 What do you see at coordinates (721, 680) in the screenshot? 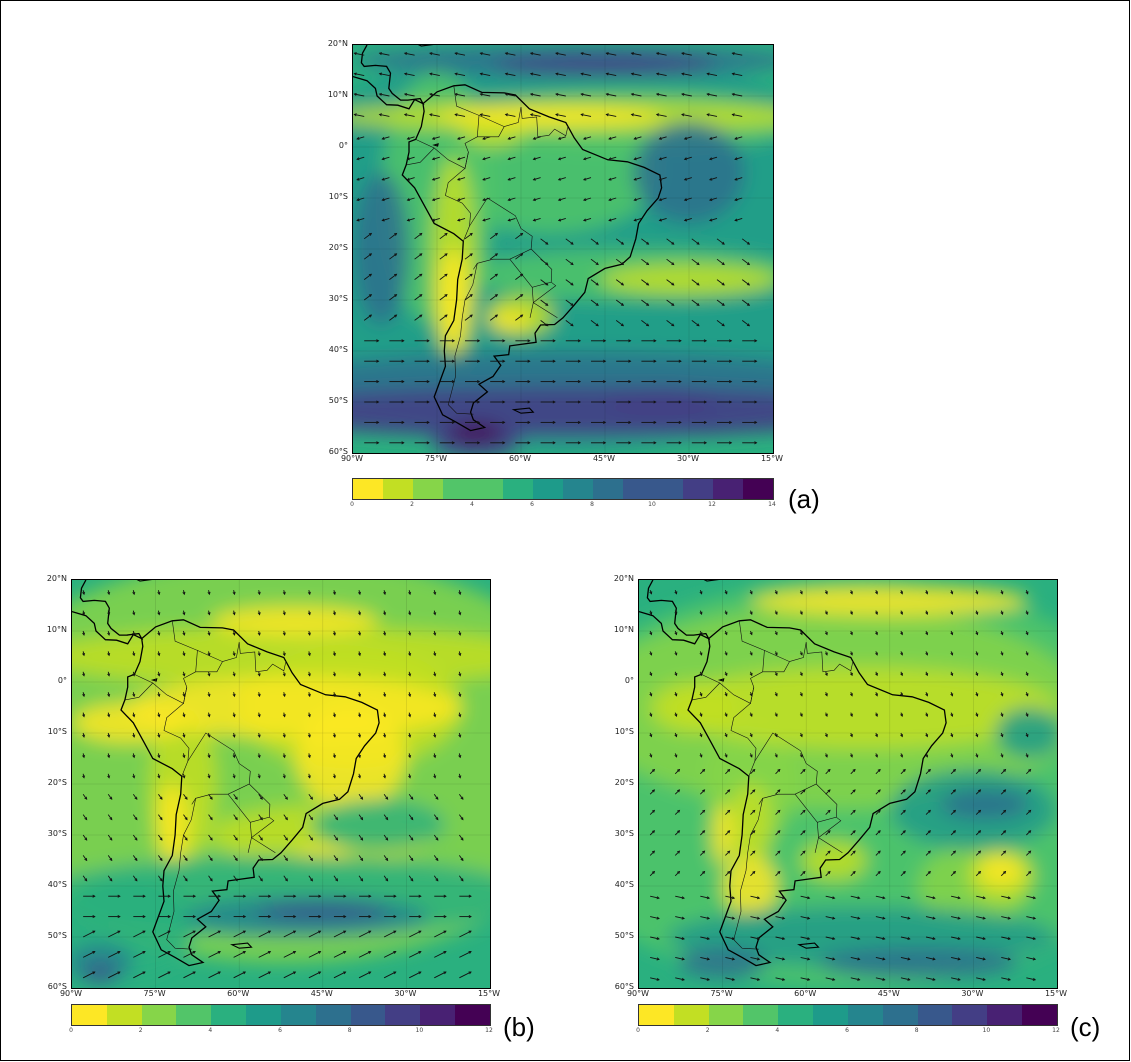
I see `island-coastline` at bounding box center [721, 680].